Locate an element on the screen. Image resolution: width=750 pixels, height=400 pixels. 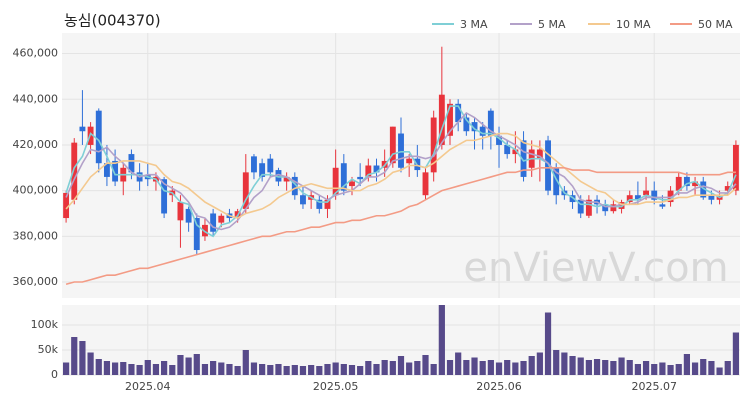
legend-label: 10 MA is located at coordinates (633, 24).